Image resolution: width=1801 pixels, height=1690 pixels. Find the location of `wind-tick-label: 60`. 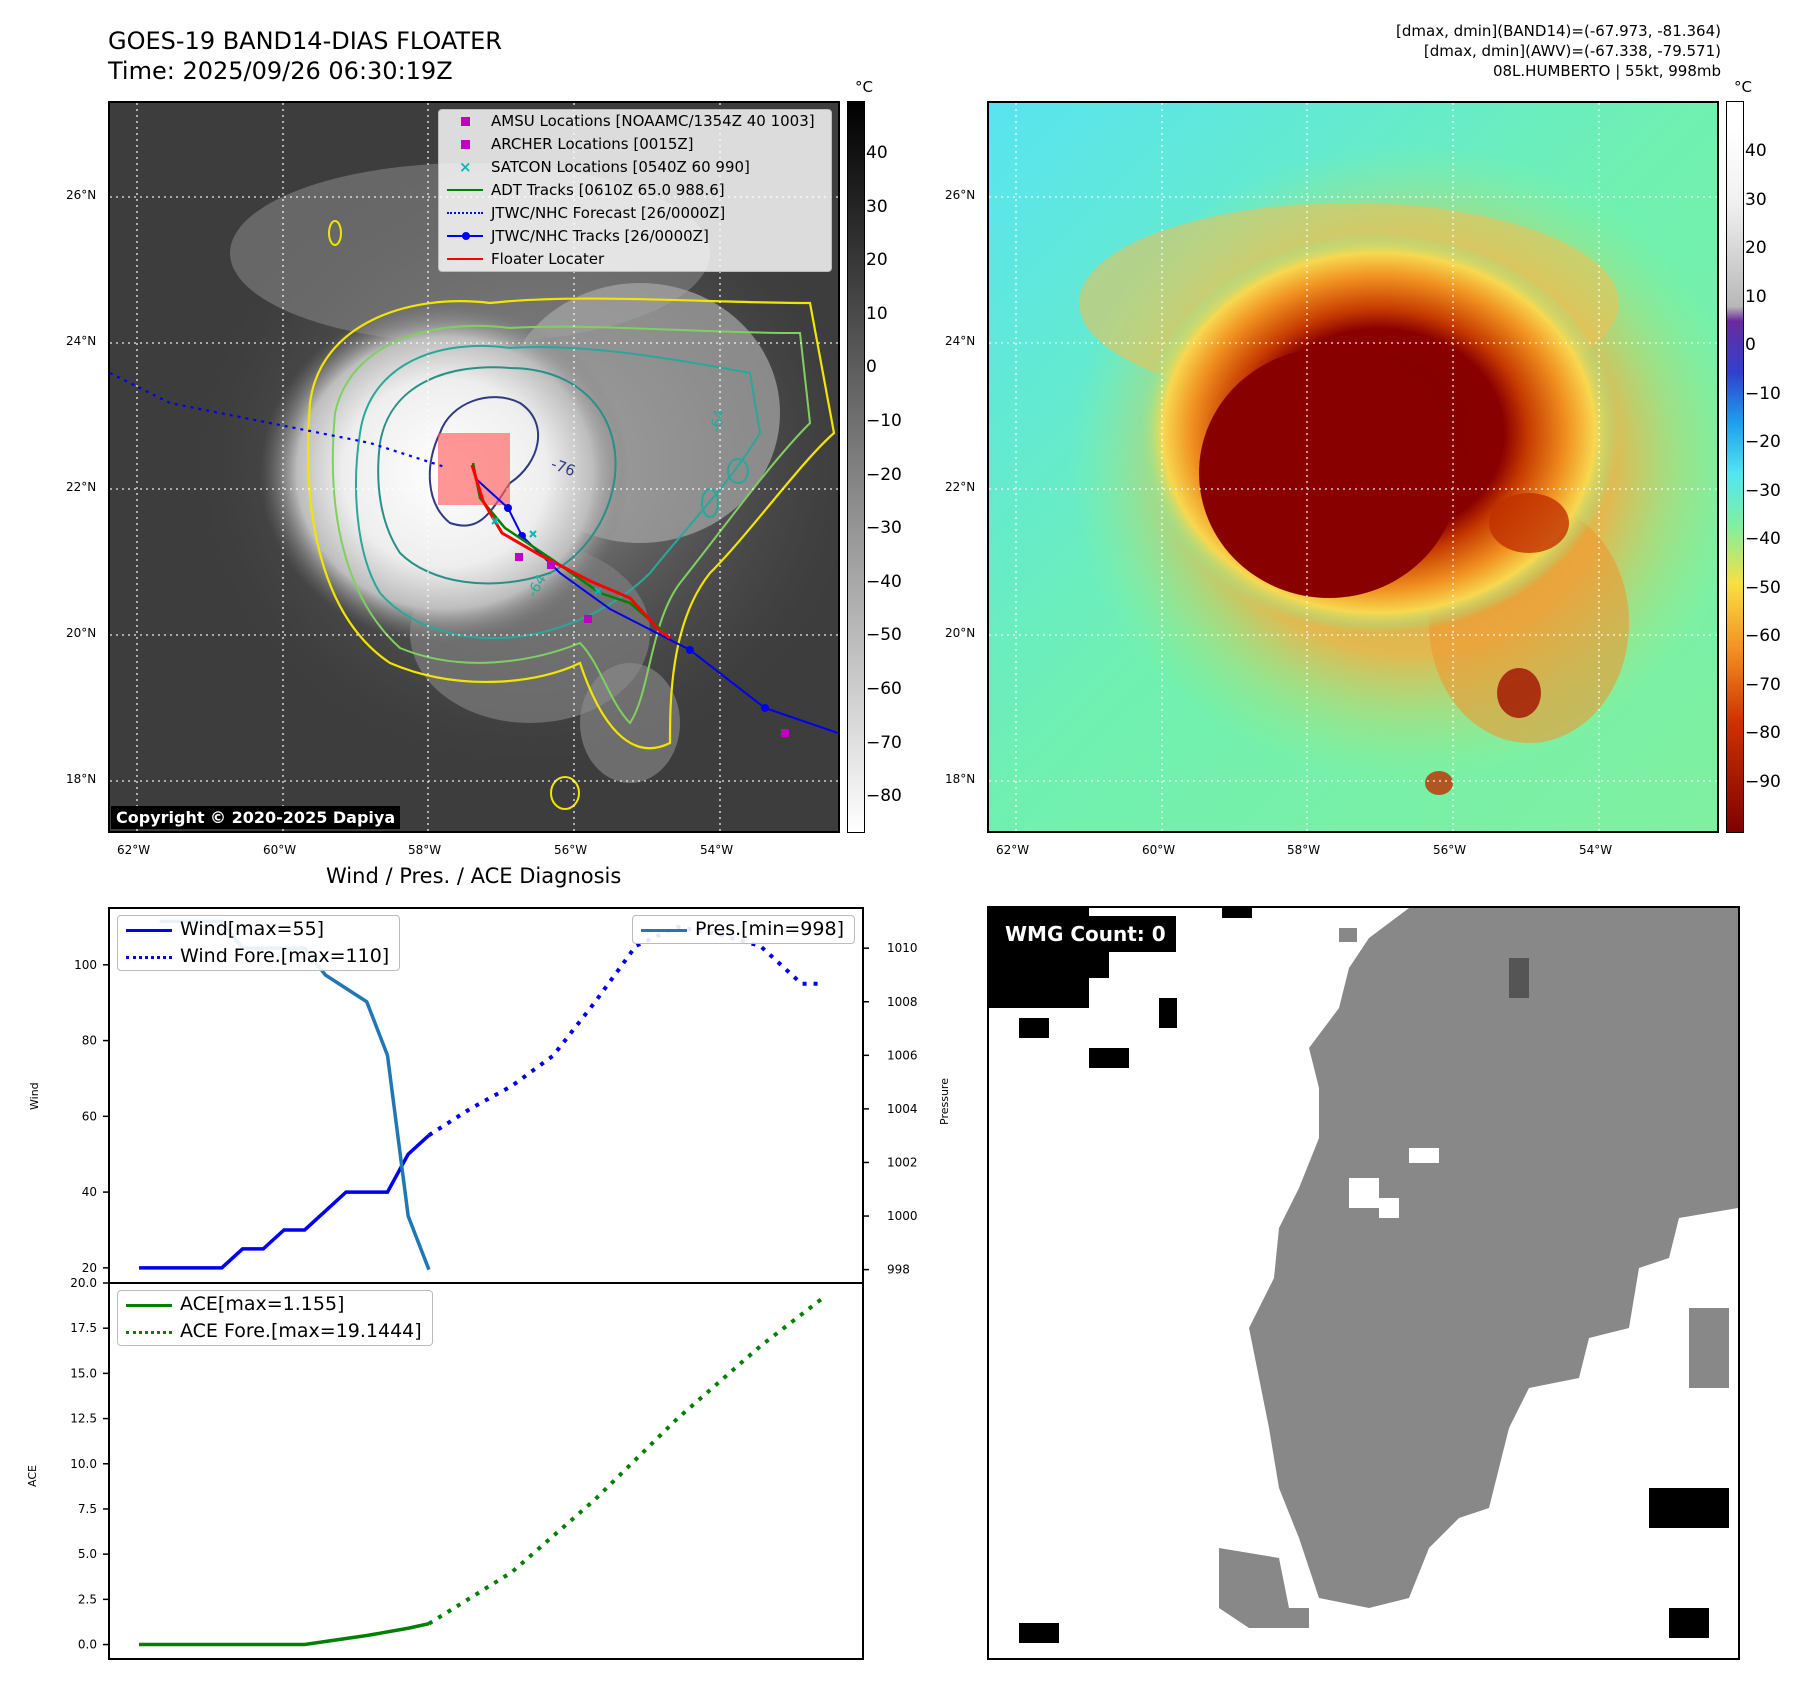

wind-tick-label: 60 is located at coordinates (89, 1116).